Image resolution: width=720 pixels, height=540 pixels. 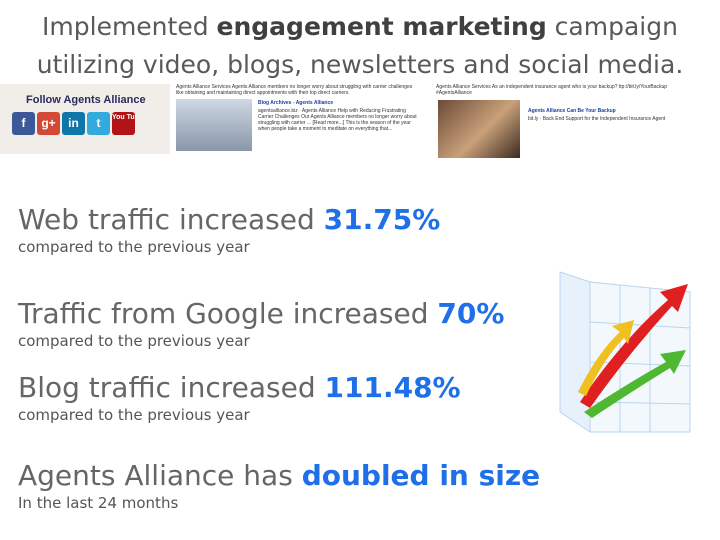 What do you see at coordinates (392, 387) in the screenshot?
I see `stat-highlight: 111.48%` at bounding box center [392, 387].